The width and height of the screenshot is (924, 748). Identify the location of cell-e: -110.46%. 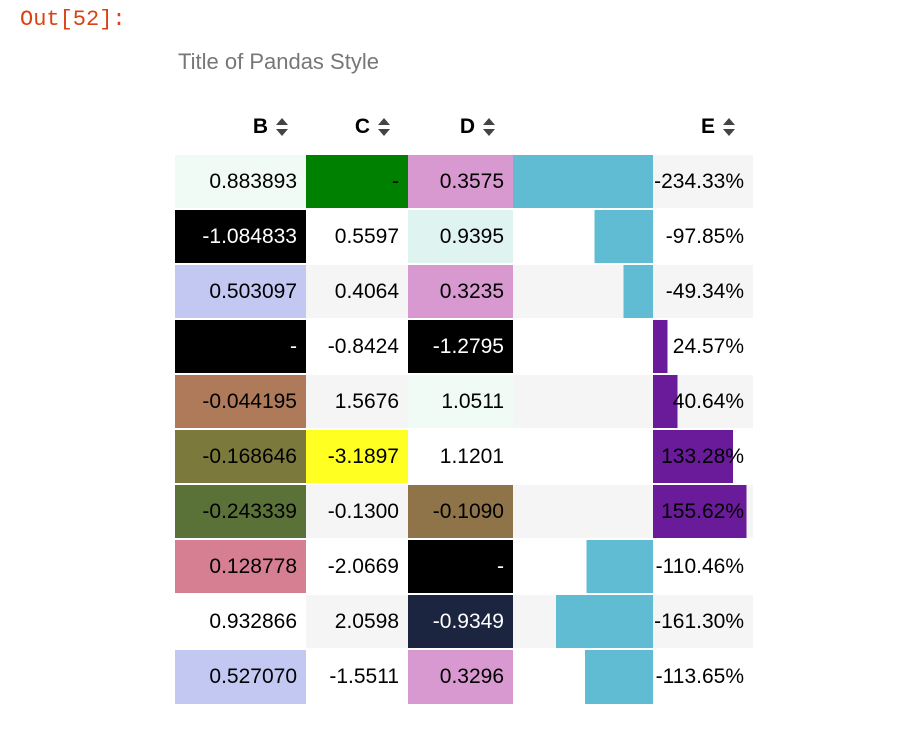
(633, 566).